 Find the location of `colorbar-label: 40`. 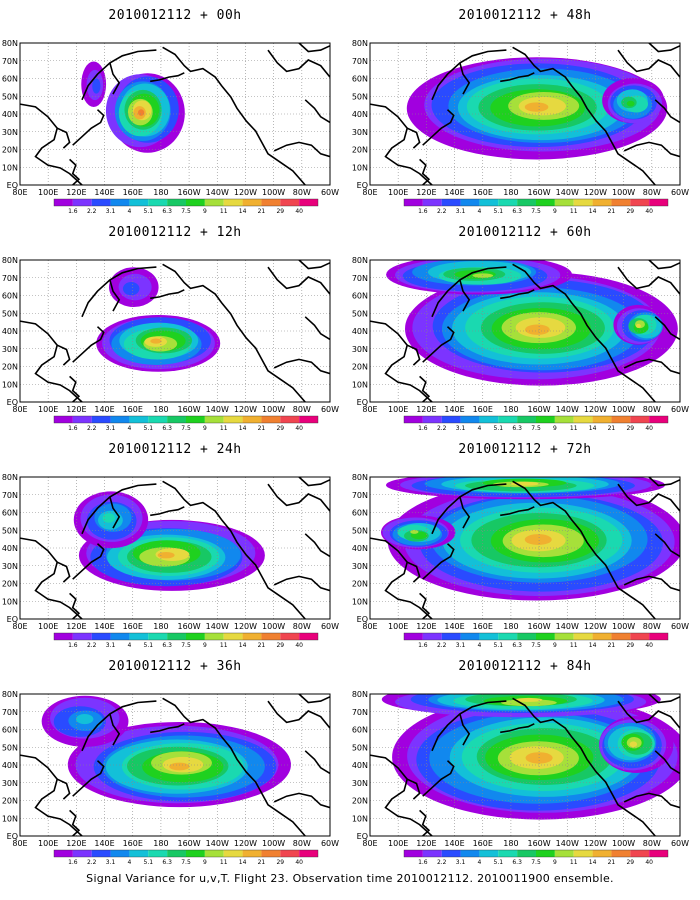

colorbar-label: 40 is located at coordinates (649, 862).